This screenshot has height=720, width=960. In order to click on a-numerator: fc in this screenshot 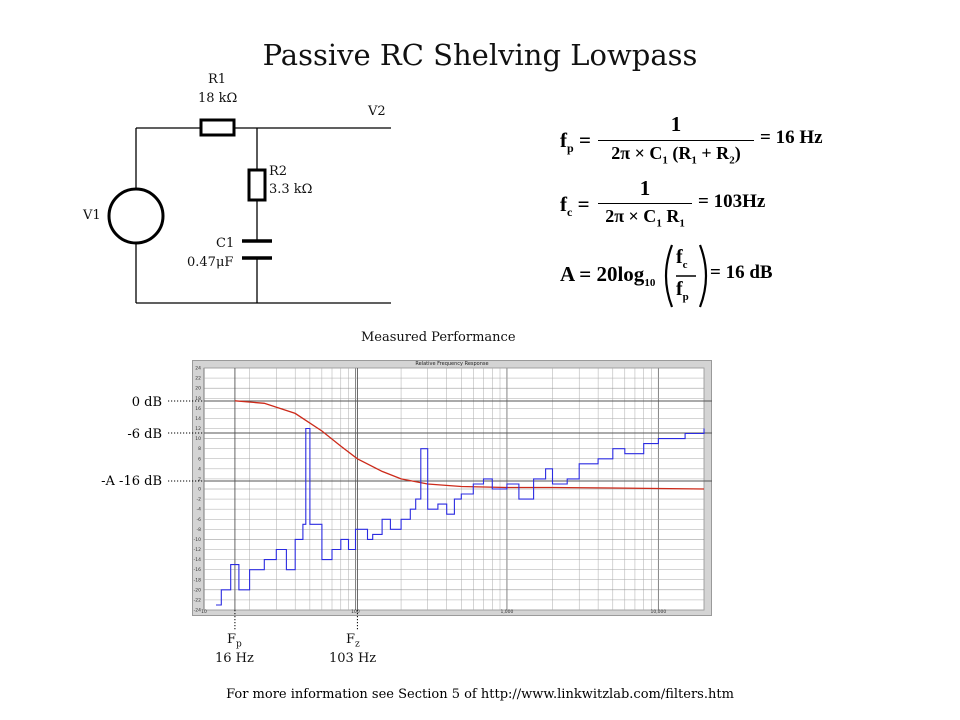, I will do `click(682, 258)`.